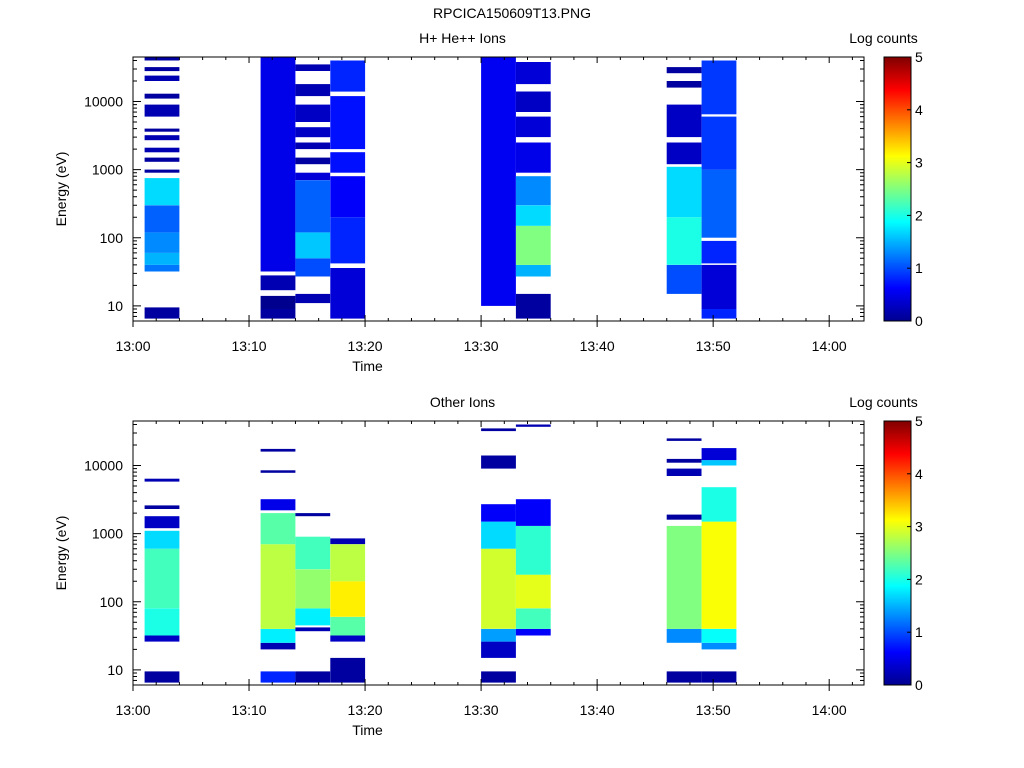  I want to click on panel-1-ylabel: Energy (eV), so click(61, 189).